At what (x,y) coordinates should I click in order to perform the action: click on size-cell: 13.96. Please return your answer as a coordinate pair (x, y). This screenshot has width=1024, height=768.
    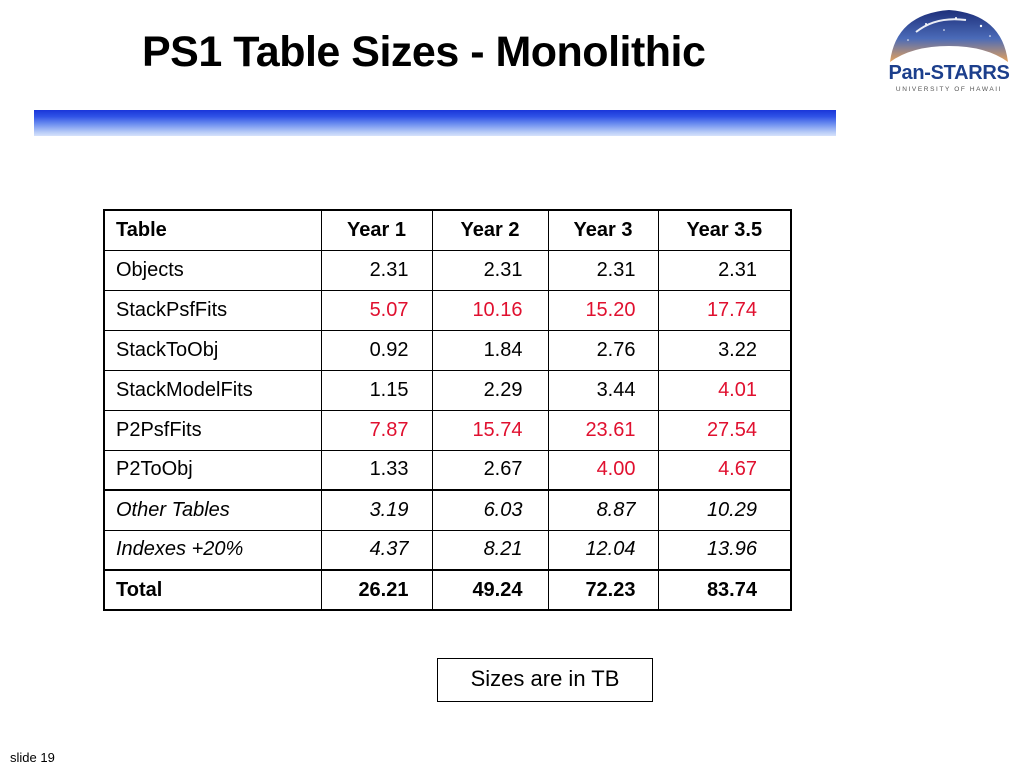
    Looking at the image, I should click on (724, 550).